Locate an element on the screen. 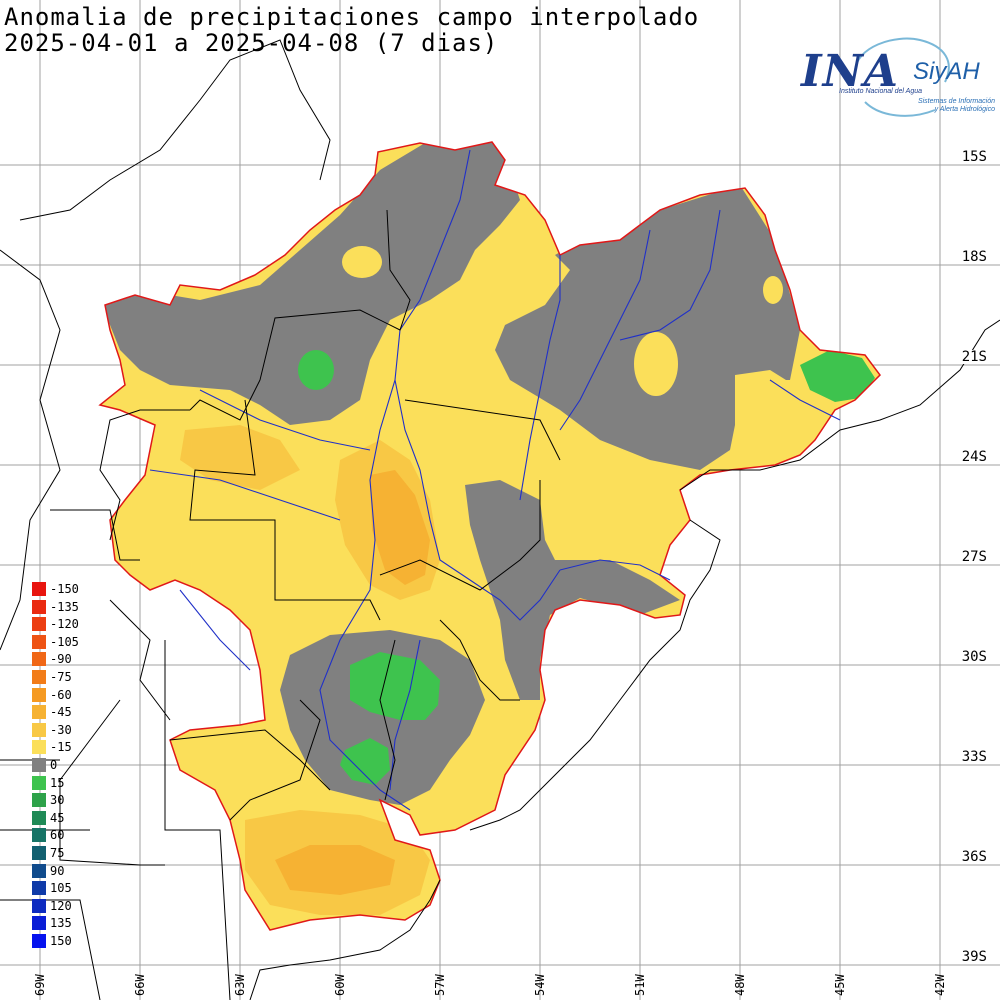 This screenshot has width=1000, height=1000. lon-label-48w: 48W is located at coordinates (740, 985).